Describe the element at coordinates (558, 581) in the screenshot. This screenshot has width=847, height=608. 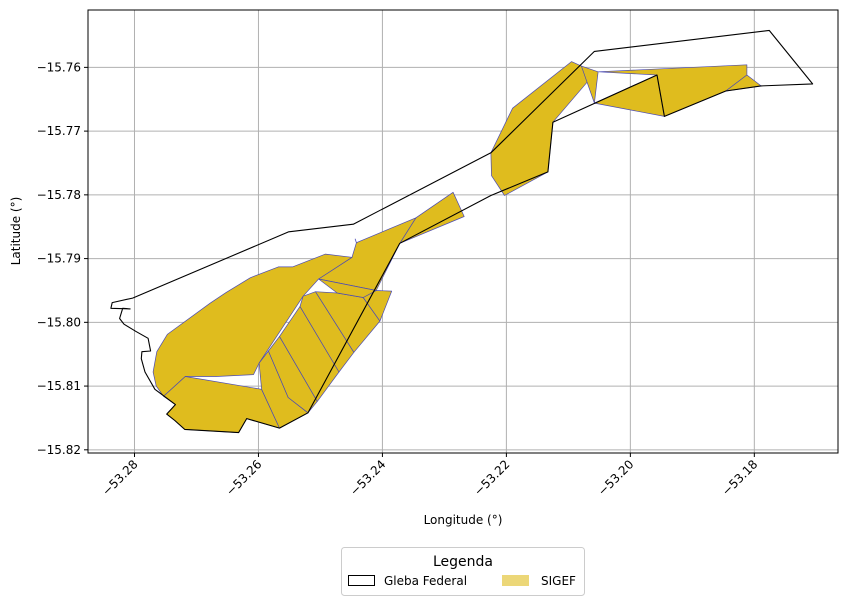
I see `legend-label-sigef: SIGEF` at that location.